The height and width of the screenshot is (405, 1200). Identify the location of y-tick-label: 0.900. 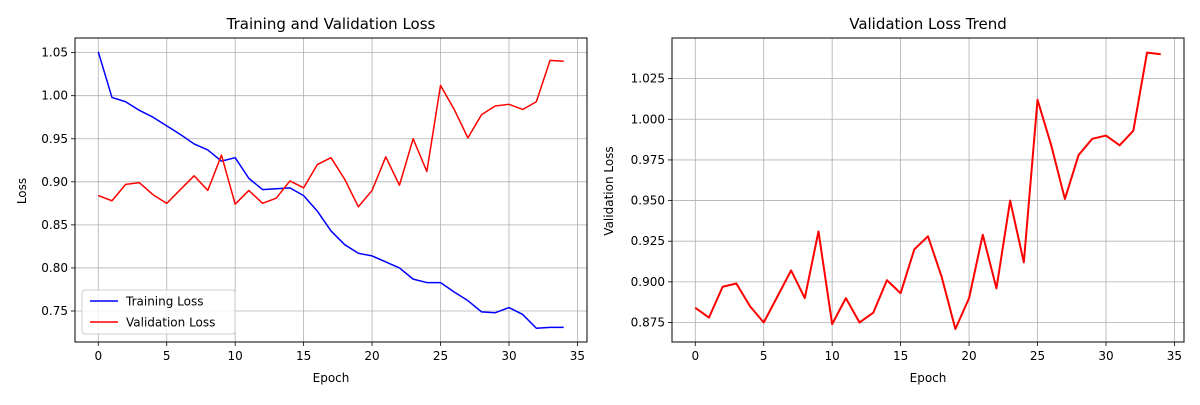
(648, 282).